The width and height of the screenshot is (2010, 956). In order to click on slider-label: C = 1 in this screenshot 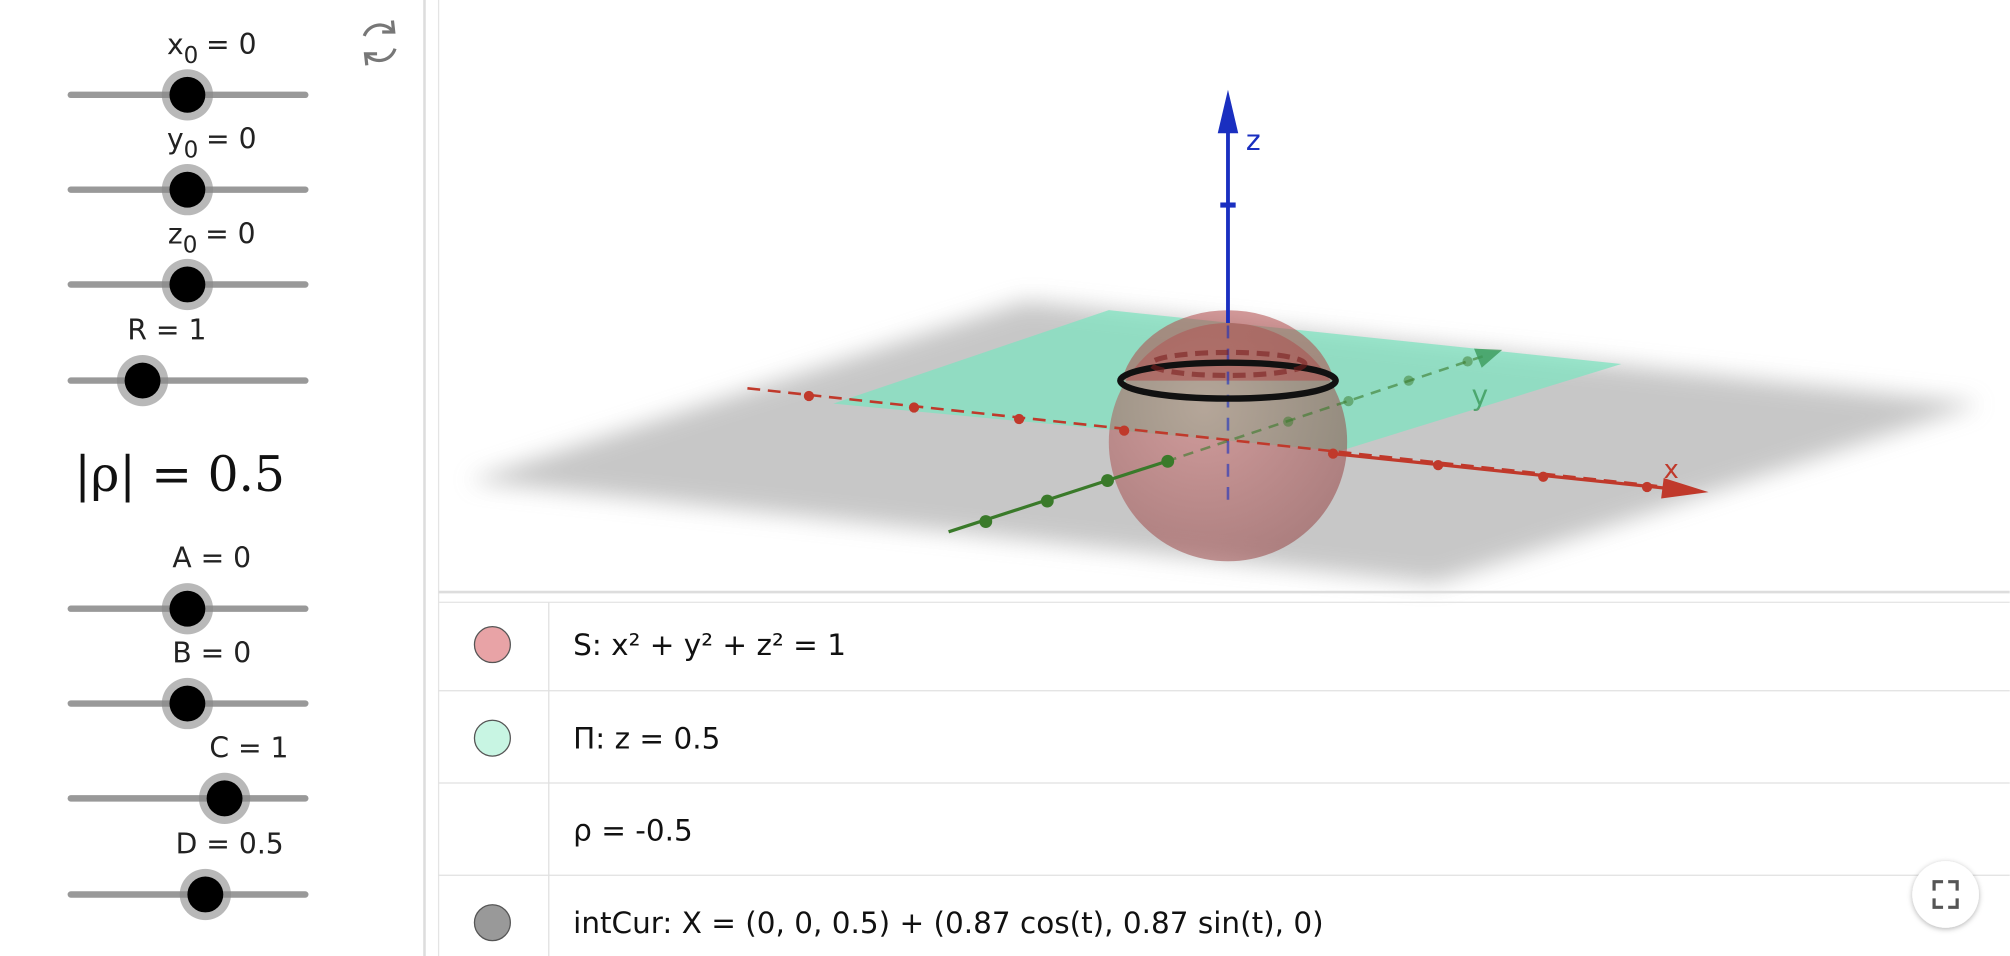, I will do `click(248, 747)`.